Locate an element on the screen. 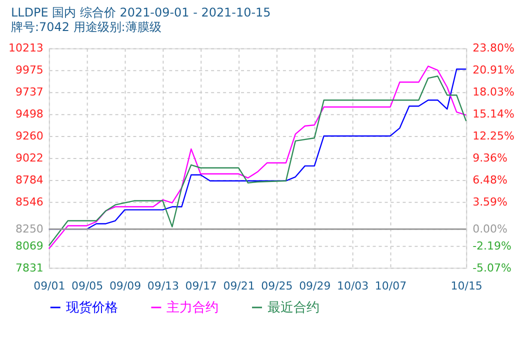  y-tick-label: 9737 is located at coordinates (29, 92).